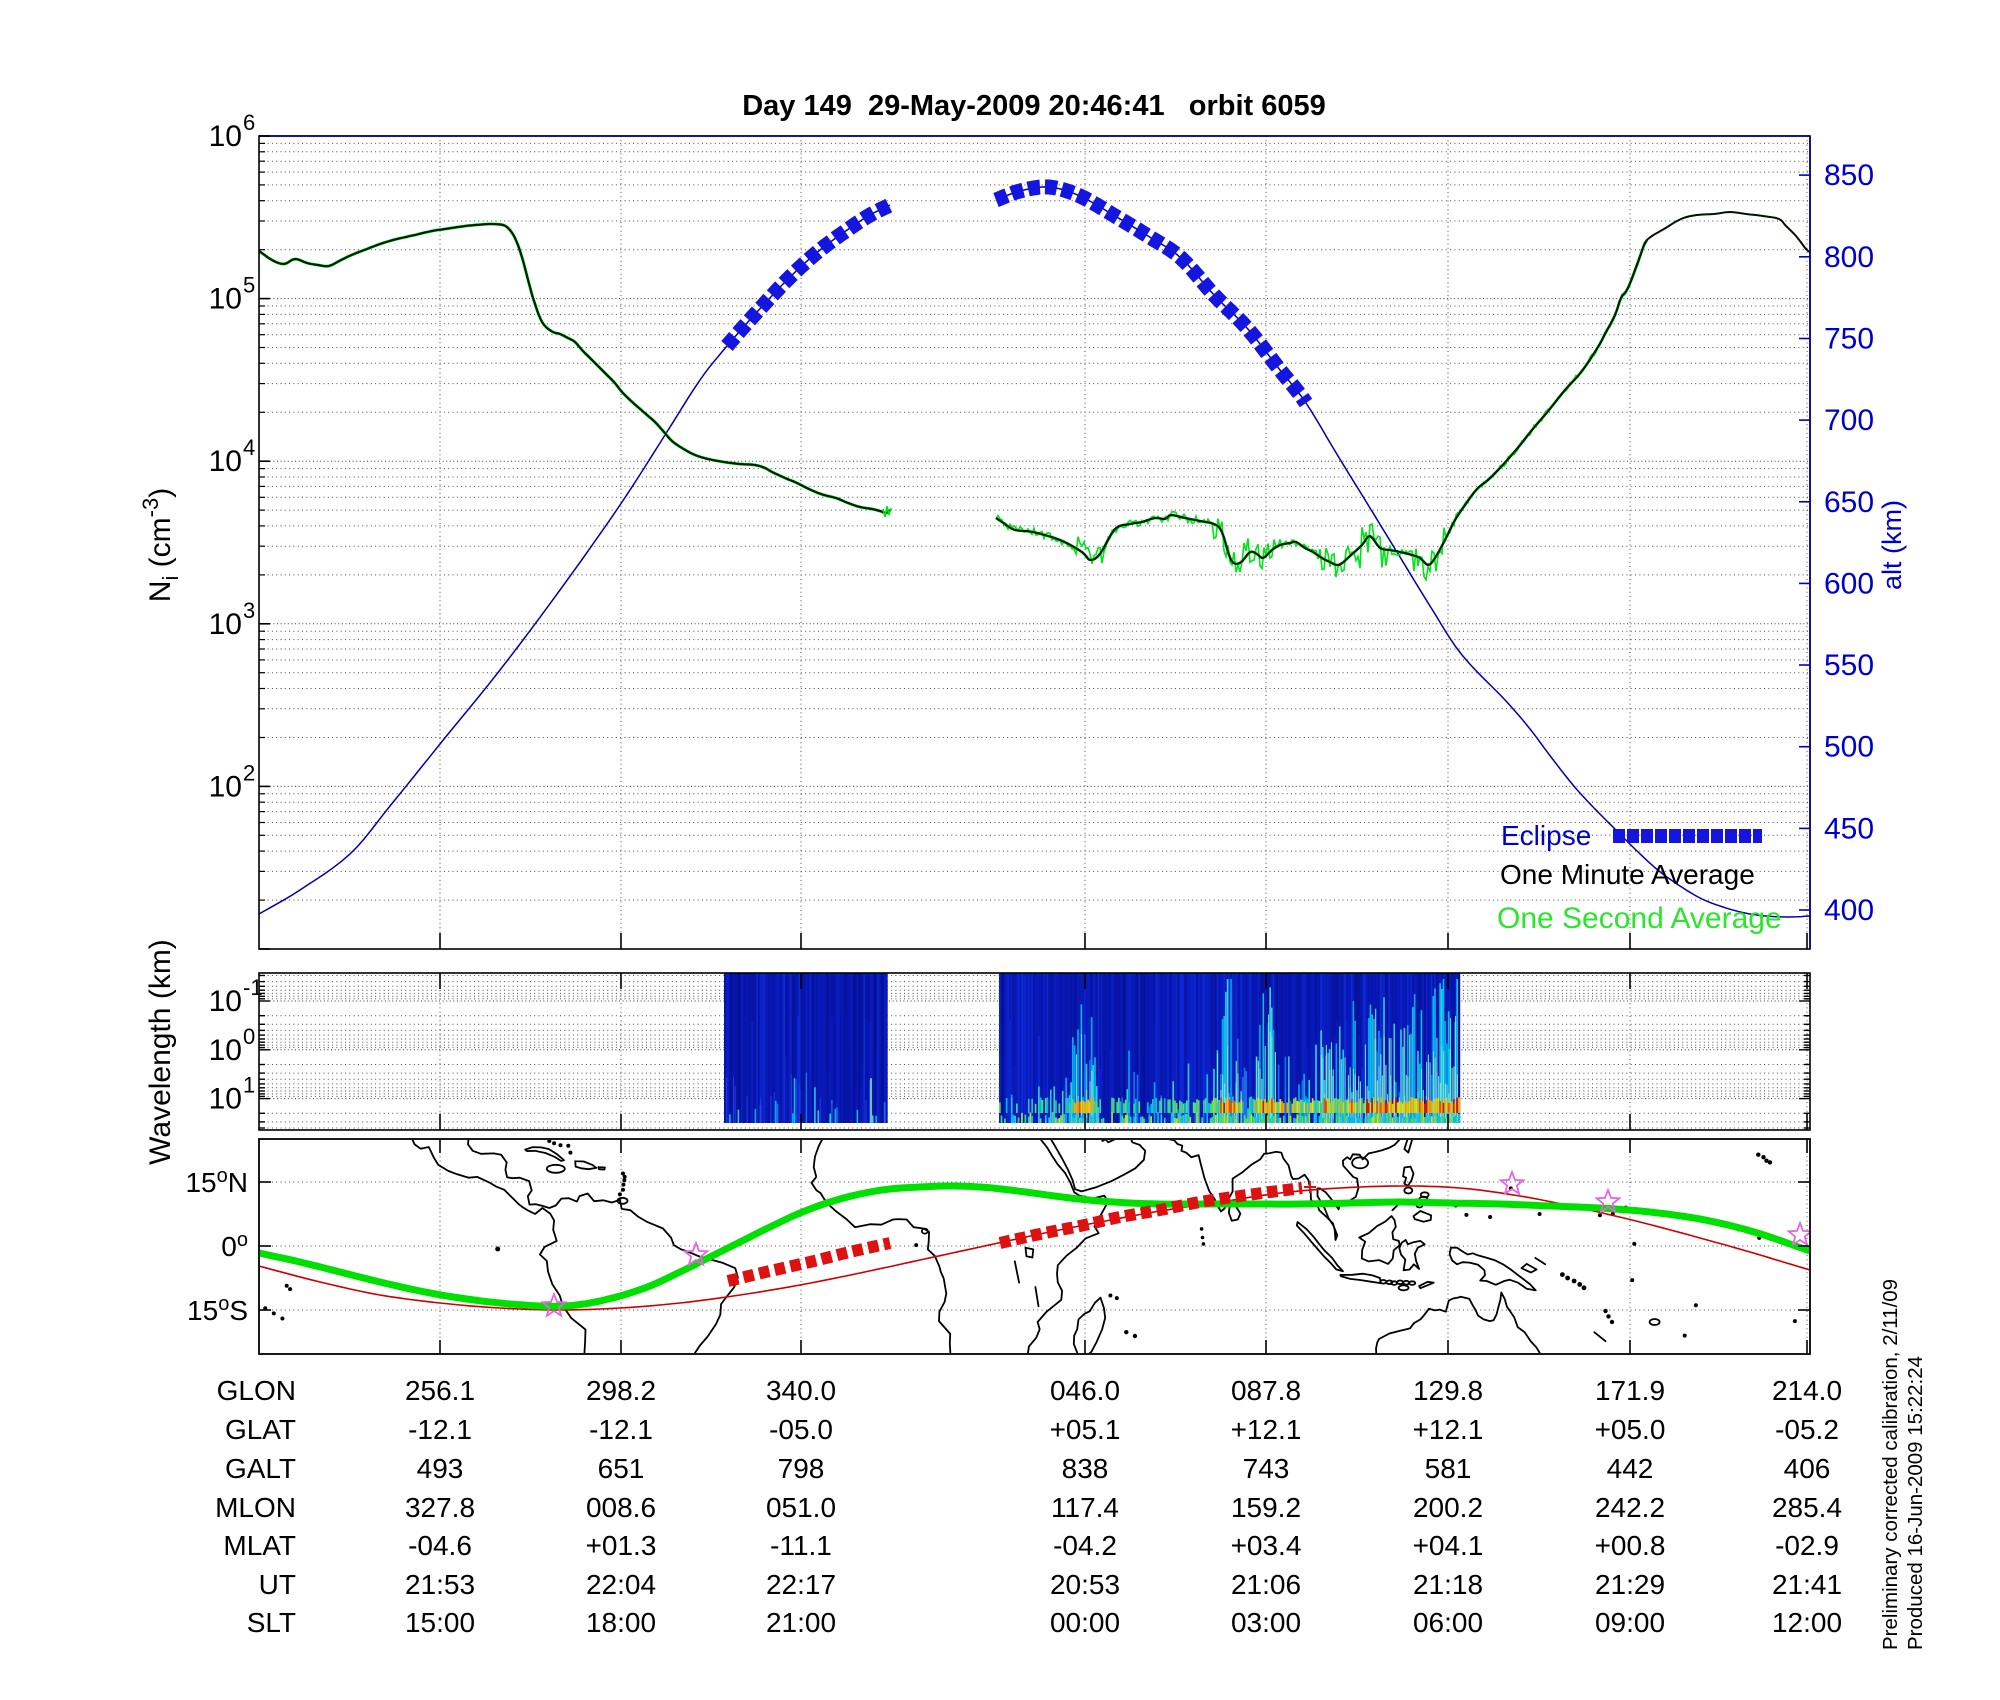 The width and height of the screenshot is (2000, 1700). Describe the element at coordinates (1630, 1507) in the screenshot. I see `svg-text: 242.2` at that location.